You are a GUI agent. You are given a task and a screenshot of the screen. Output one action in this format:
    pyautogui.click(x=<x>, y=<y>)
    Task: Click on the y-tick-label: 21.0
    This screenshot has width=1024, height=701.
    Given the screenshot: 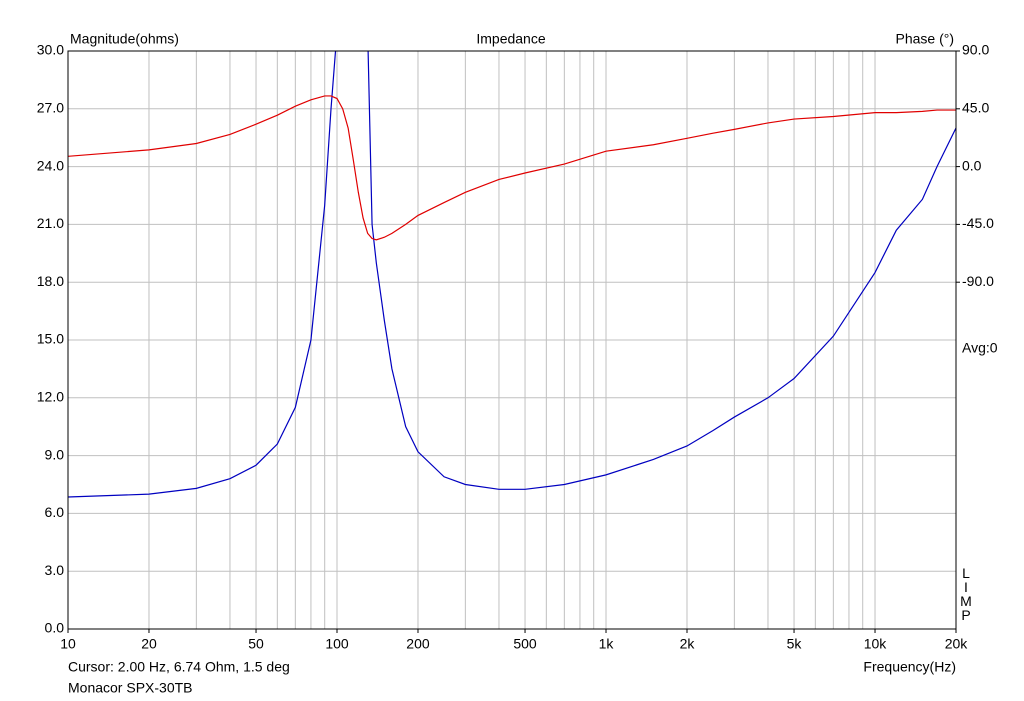 What is the action you would take?
    pyautogui.click(x=50, y=223)
    